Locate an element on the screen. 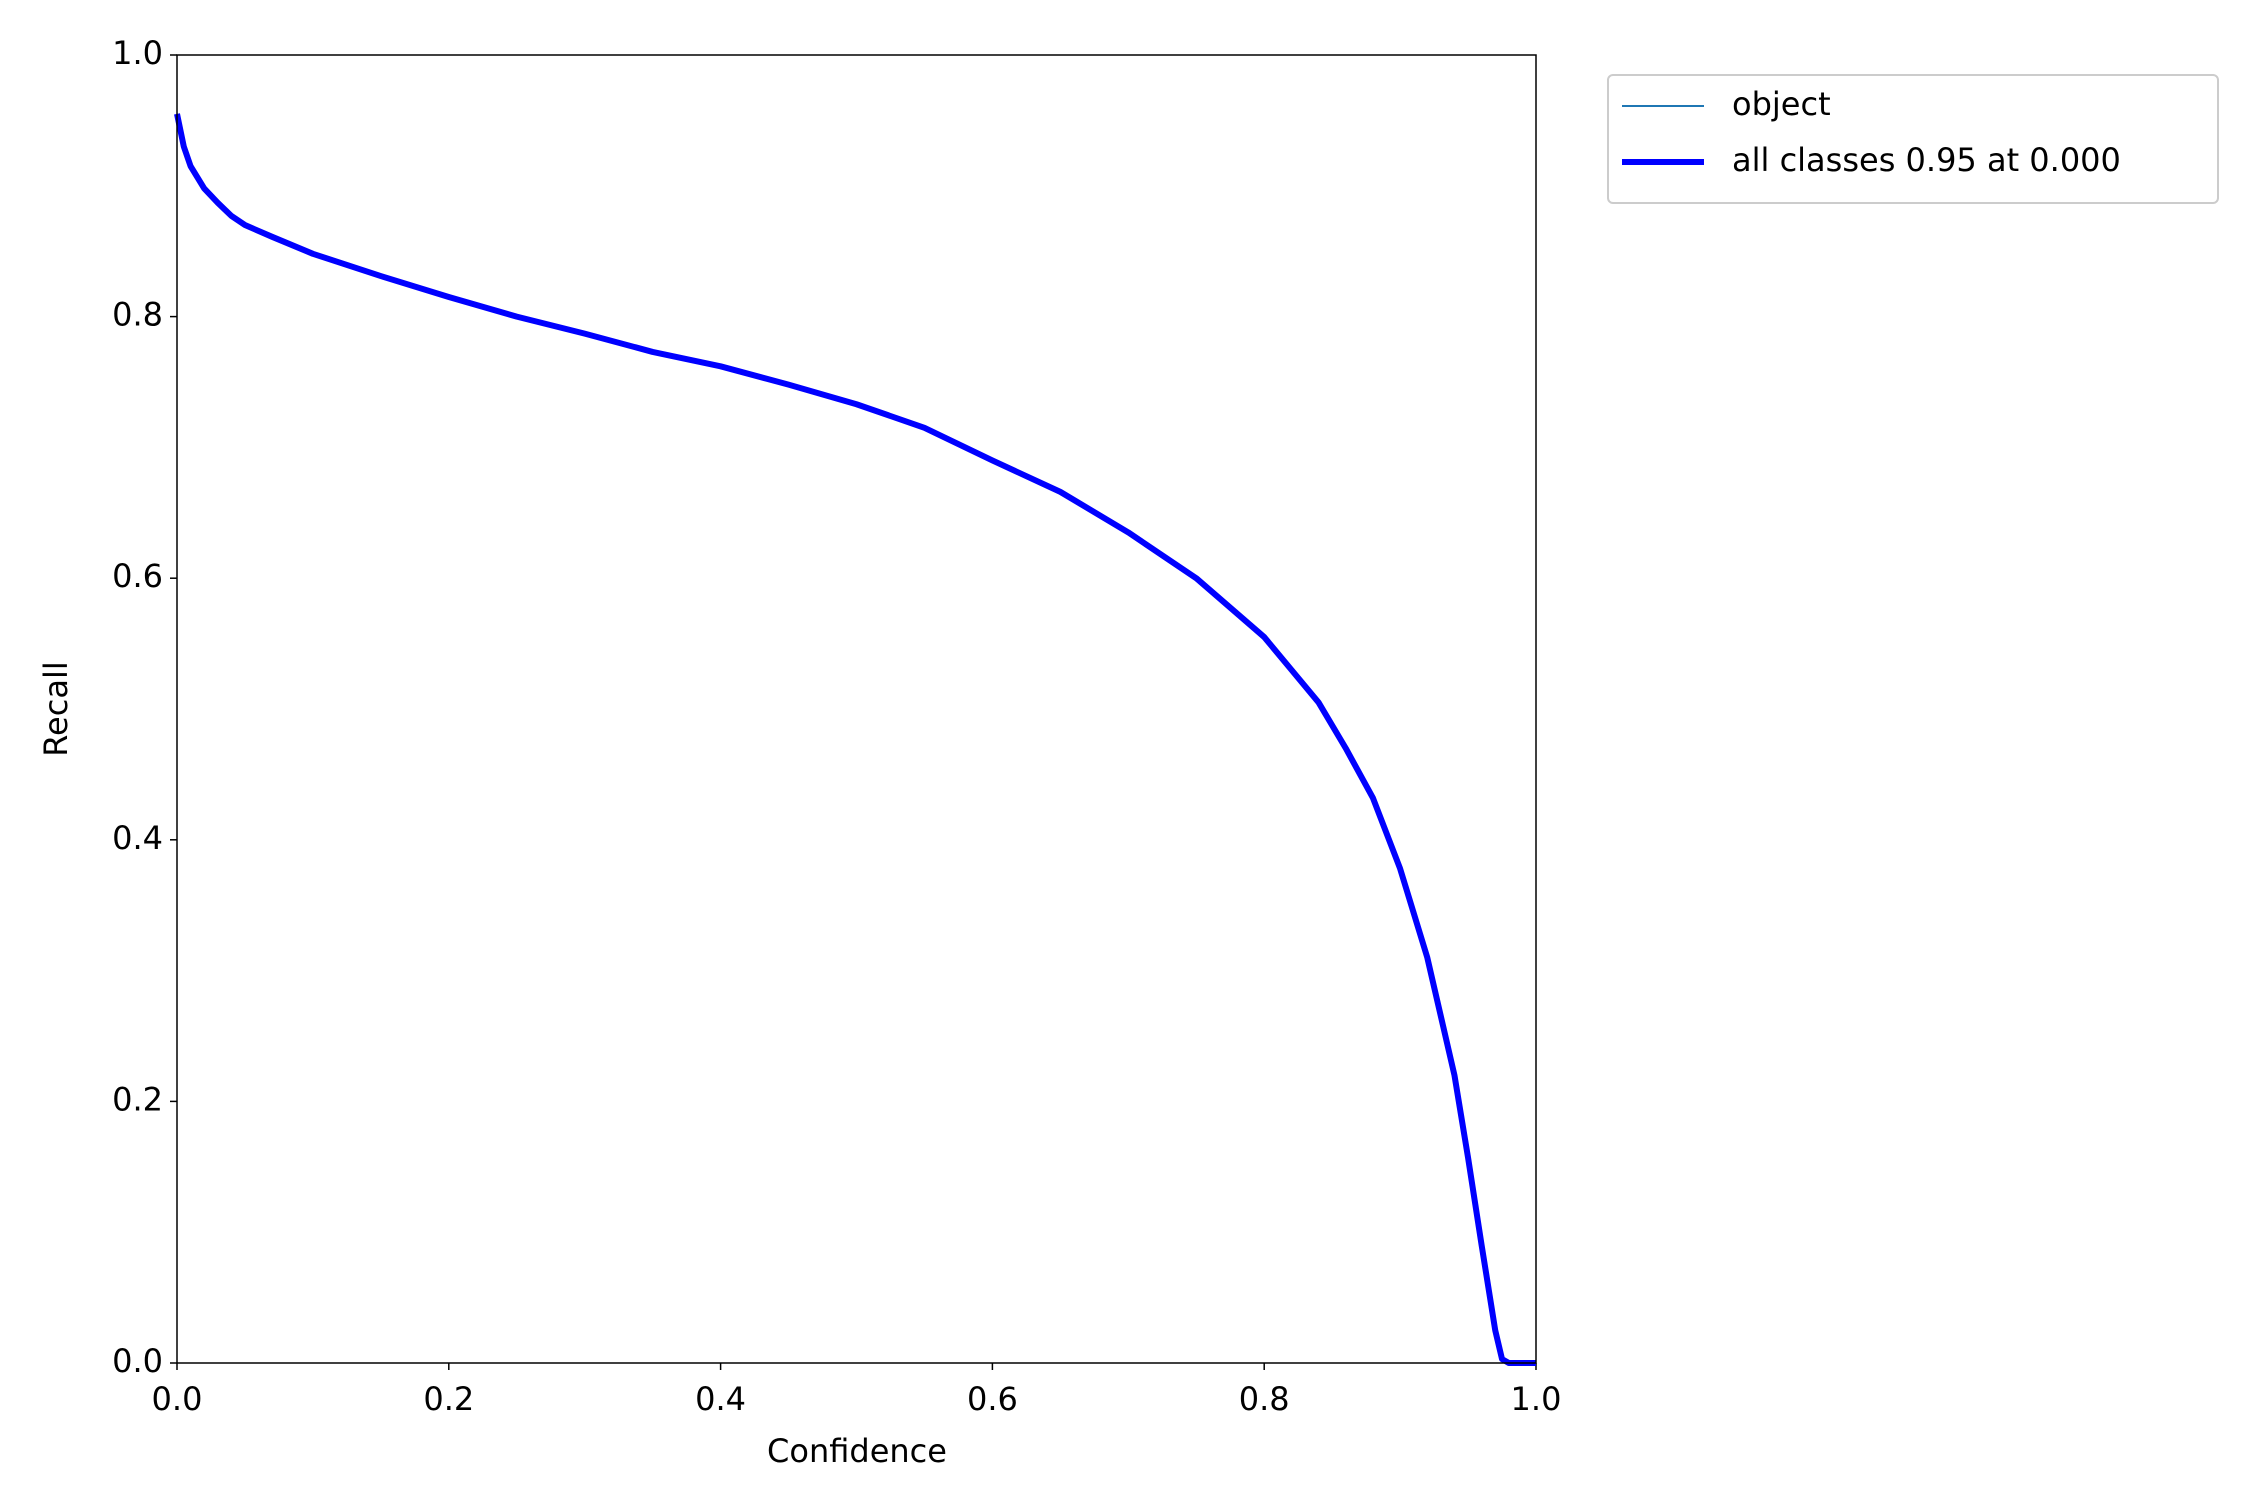  x-tick-label: 0.6 is located at coordinates (992, 1399).